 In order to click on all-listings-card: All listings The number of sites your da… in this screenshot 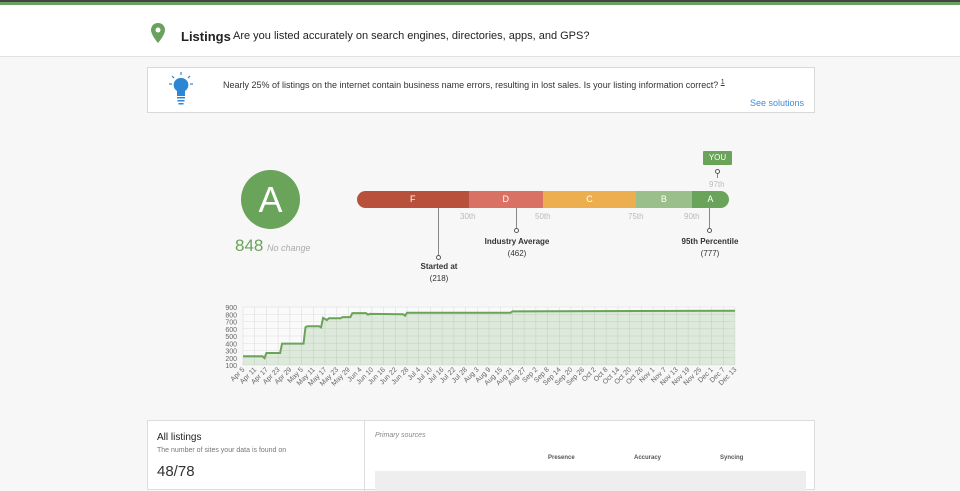, I will do `click(481, 455)`.